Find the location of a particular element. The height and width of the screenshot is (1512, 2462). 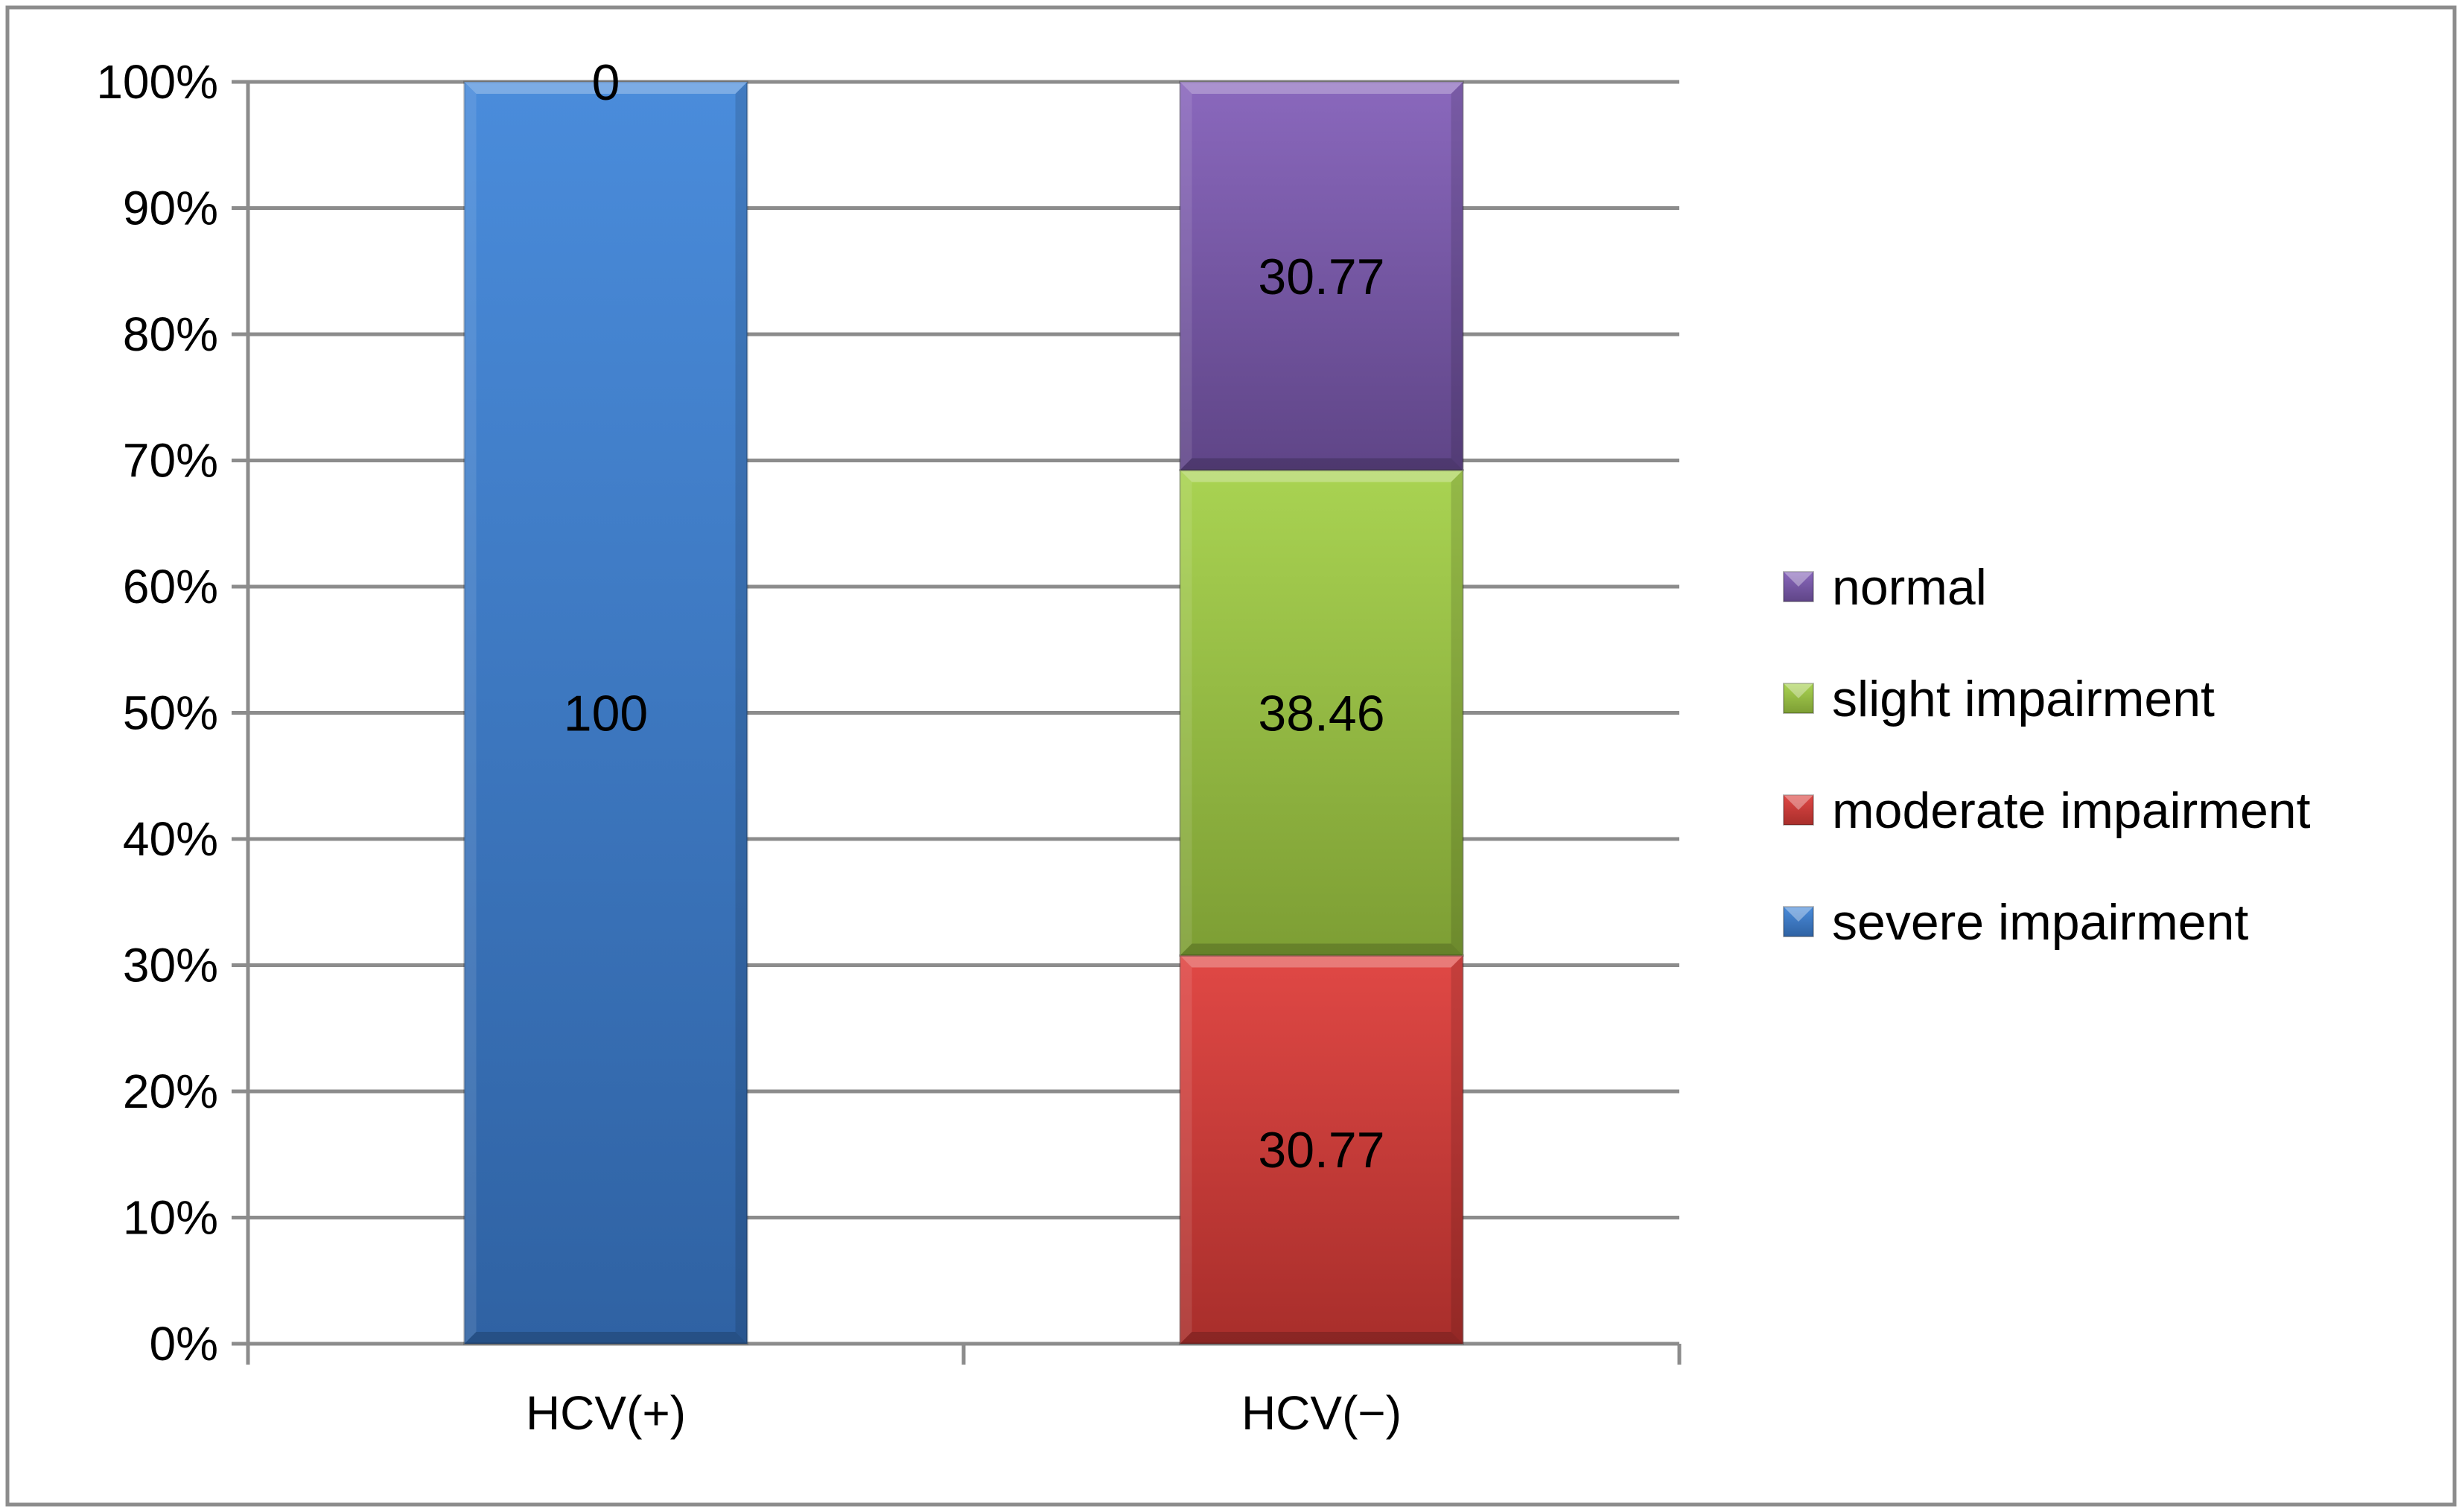

y-tick-label: 30% is located at coordinates (170, 965).